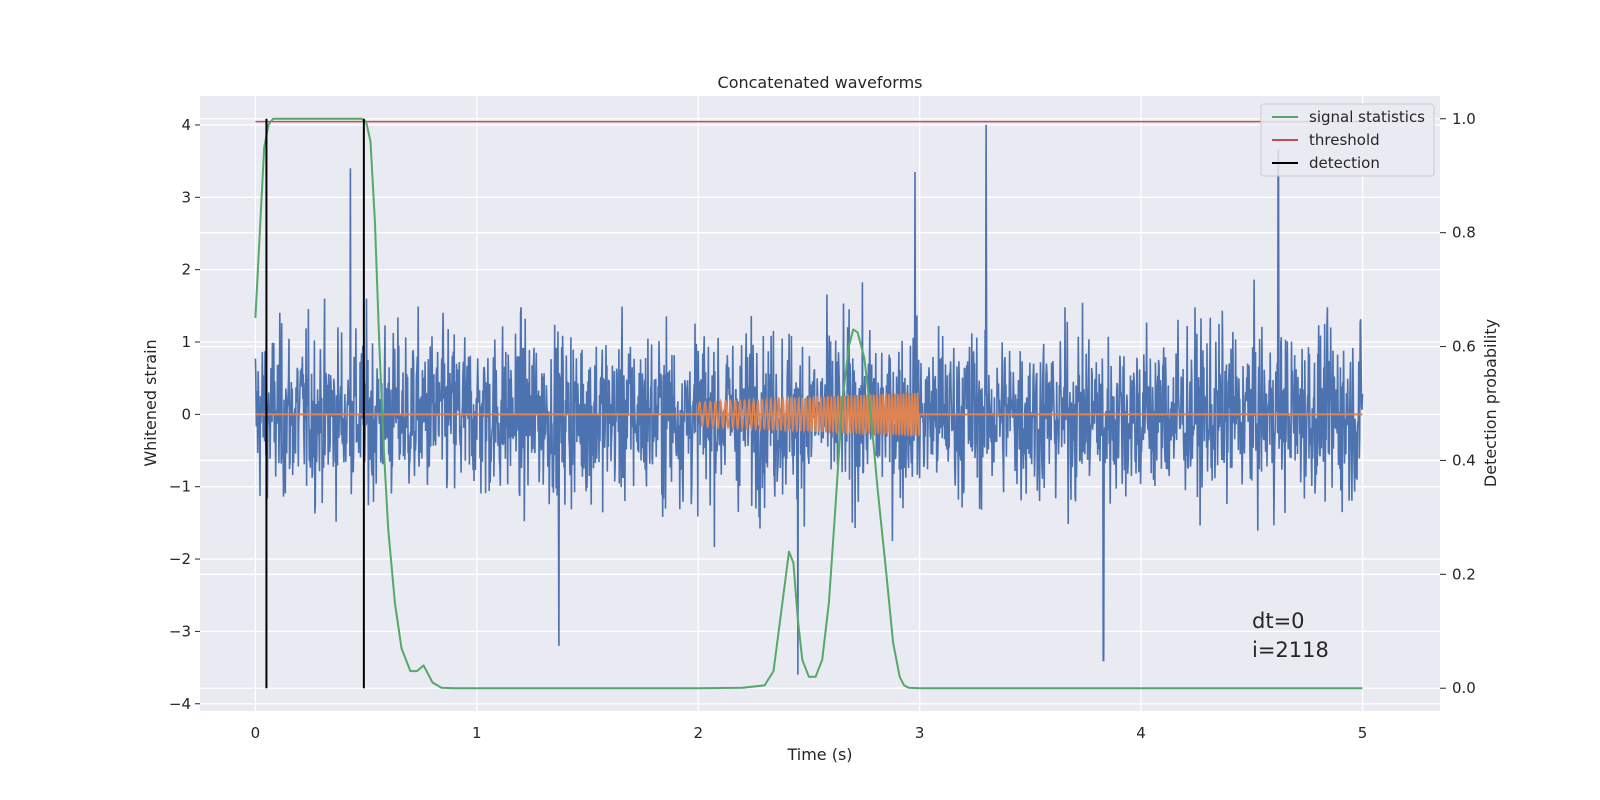 This screenshot has height=800, width=1600. What do you see at coordinates (150, 402) in the screenshot?
I see `y-left-axis-label: Whitened strain` at bounding box center [150, 402].